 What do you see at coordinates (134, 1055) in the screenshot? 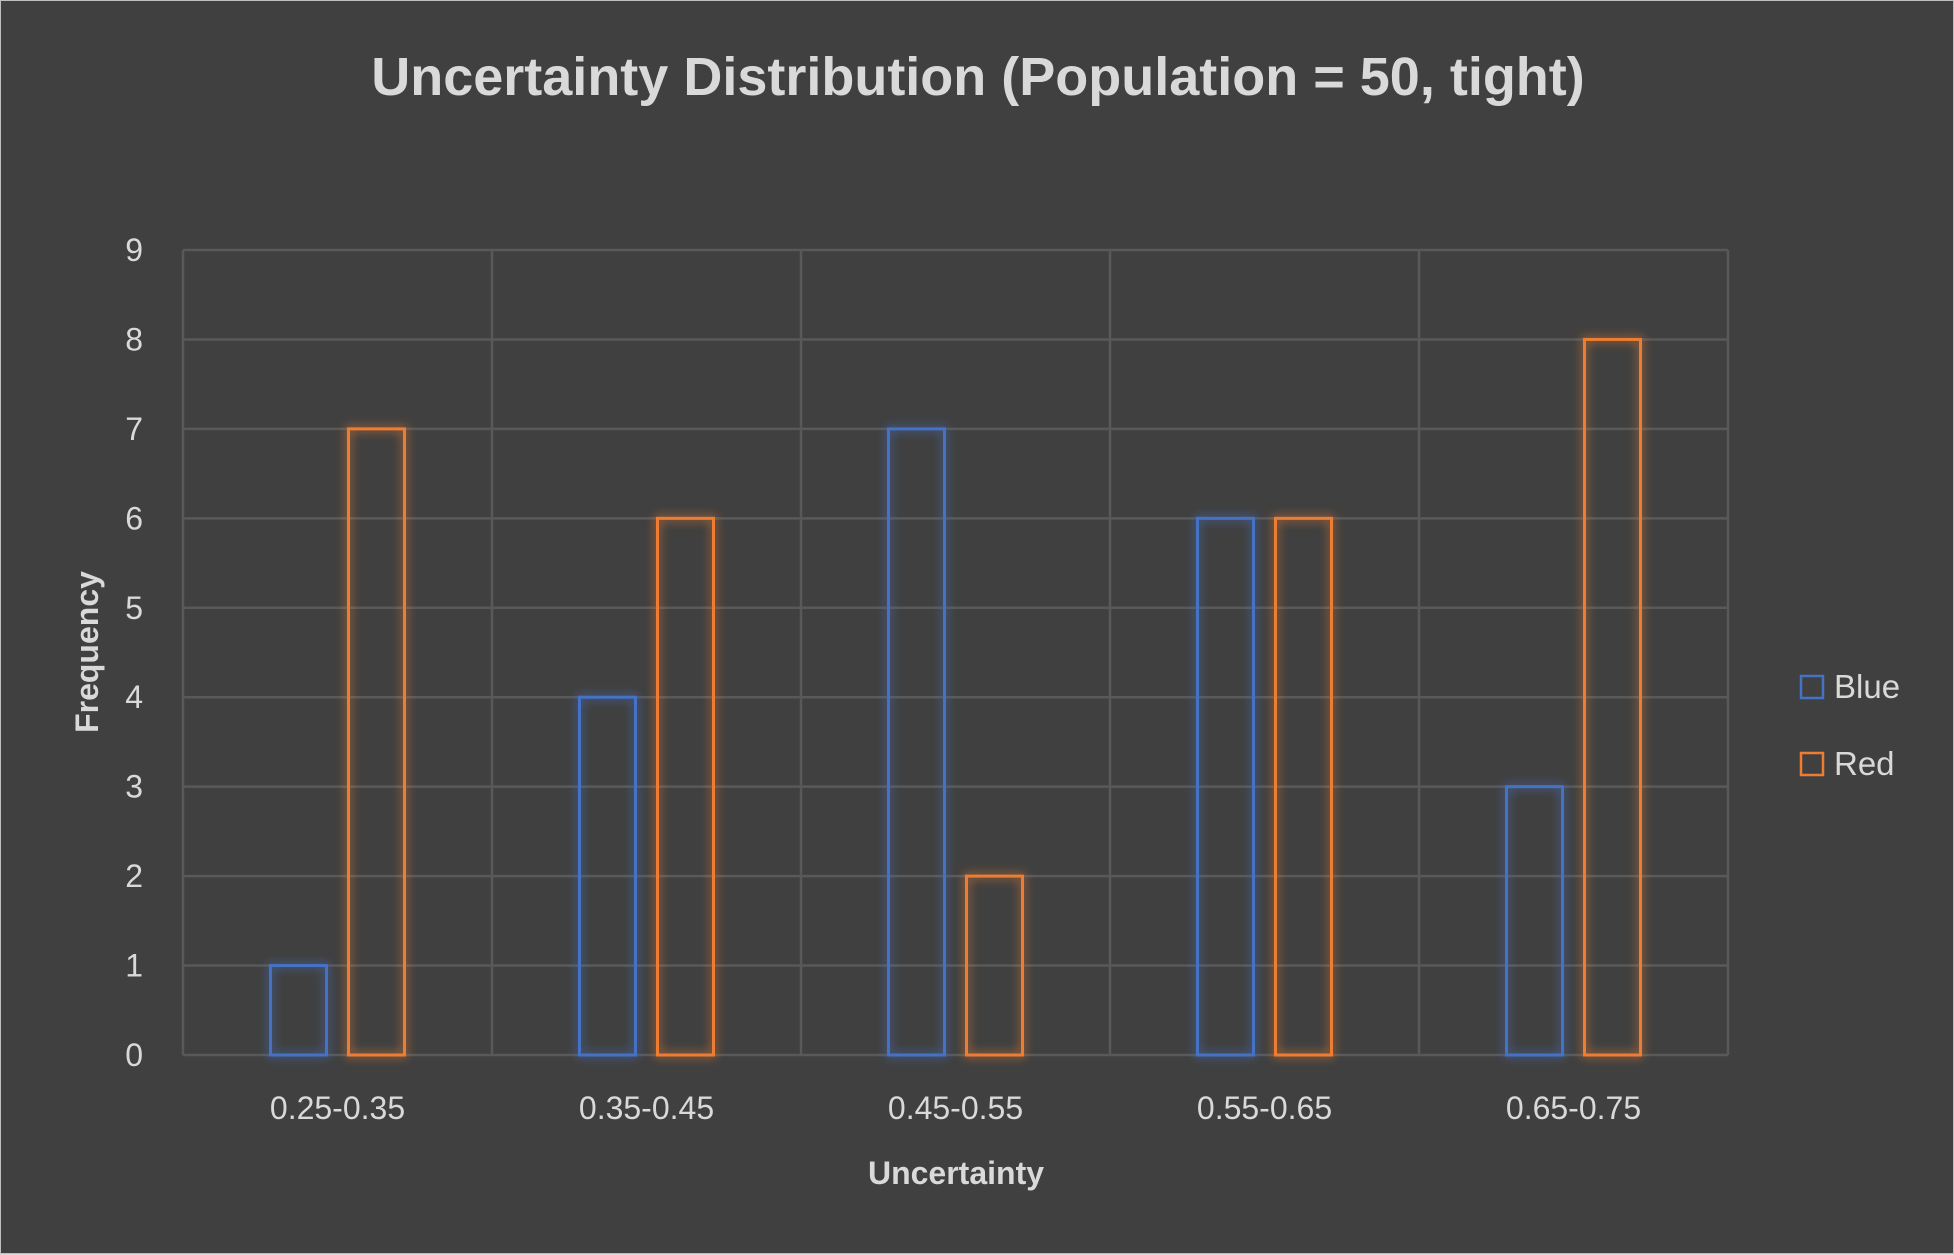
I see `y-tick-label-0: 0` at bounding box center [134, 1055].